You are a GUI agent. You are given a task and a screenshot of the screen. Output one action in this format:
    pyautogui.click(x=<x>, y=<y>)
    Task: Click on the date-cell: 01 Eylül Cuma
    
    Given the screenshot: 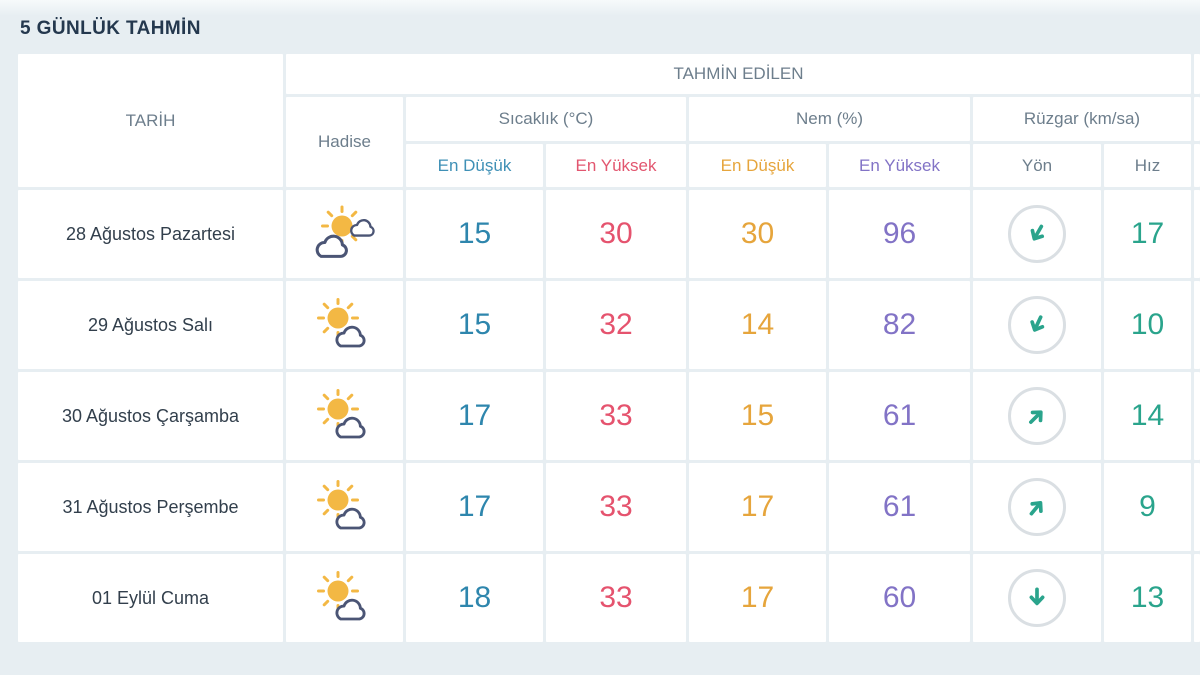 What is the action you would take?
    pyautogui.click(x=150, y=598)
    